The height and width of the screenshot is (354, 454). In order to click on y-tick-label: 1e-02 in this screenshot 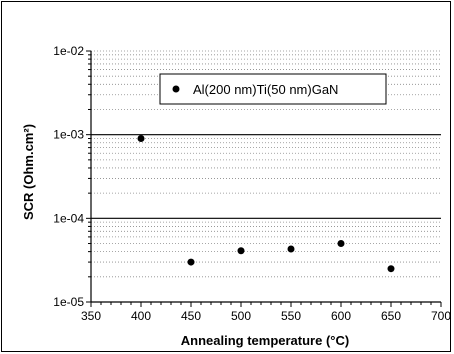, I will do `click(68, 51)`.